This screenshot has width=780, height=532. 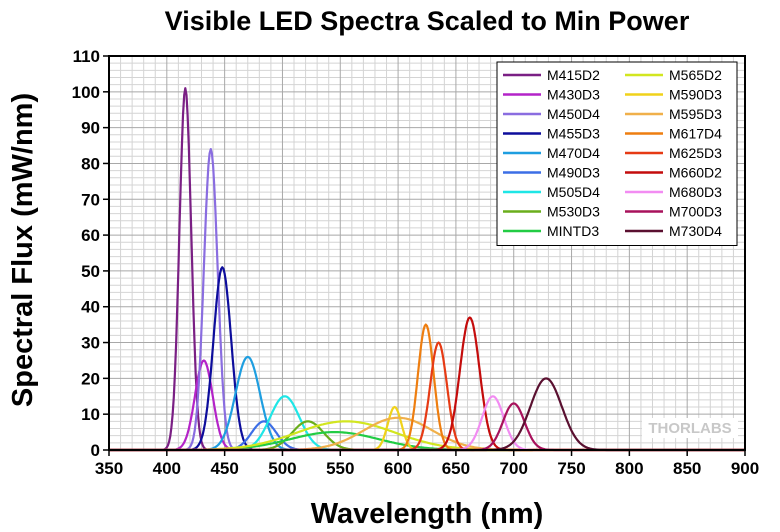 I want to click on y-tick-label: 40, so click(x=90, y=307).